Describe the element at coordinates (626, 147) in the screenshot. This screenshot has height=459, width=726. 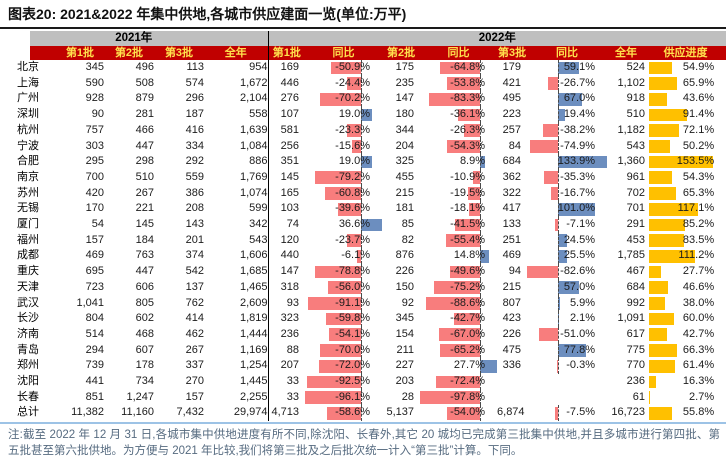
I see `value-cell: 543` at that location.